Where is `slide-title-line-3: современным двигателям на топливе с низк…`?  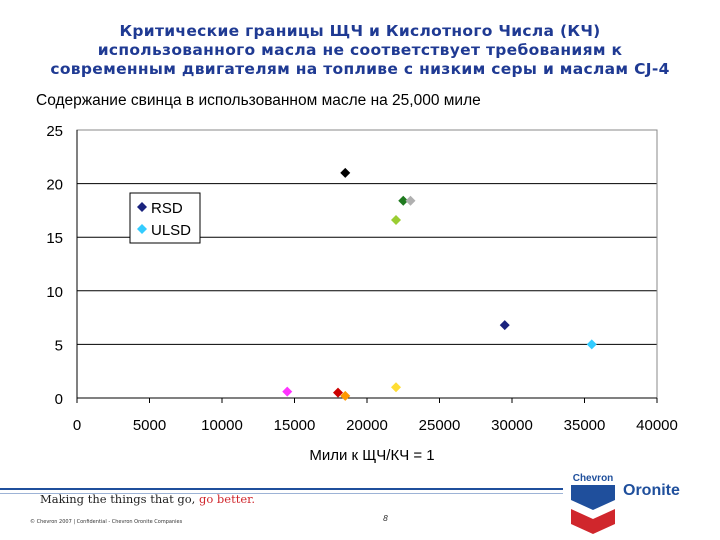 slide-title-line-3: современным двигателям на топливе с низк… is located at coordinates (360, 69).